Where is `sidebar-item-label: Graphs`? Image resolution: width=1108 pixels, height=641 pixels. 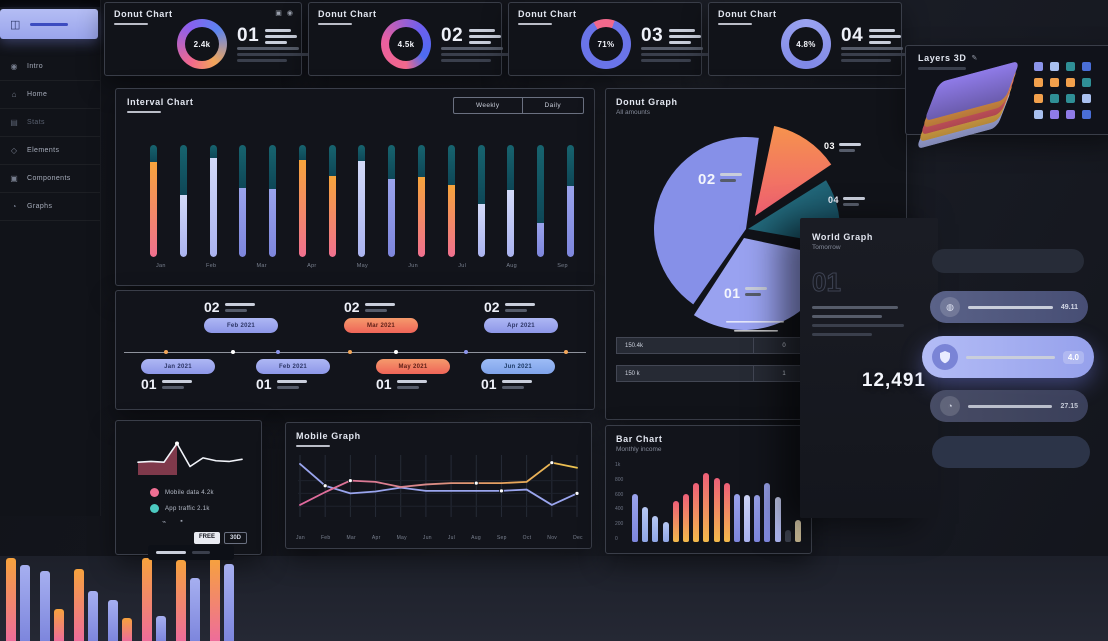
sidebar-item-label: Graphs is located at coordinates (40, 206).